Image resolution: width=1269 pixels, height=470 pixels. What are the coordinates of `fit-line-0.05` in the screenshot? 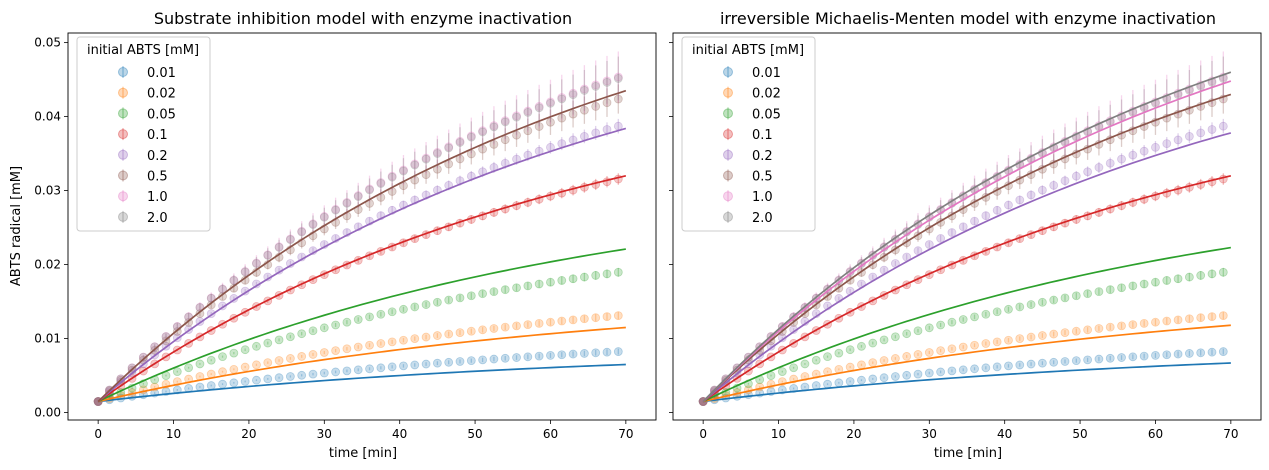 It's located at (966, 324).